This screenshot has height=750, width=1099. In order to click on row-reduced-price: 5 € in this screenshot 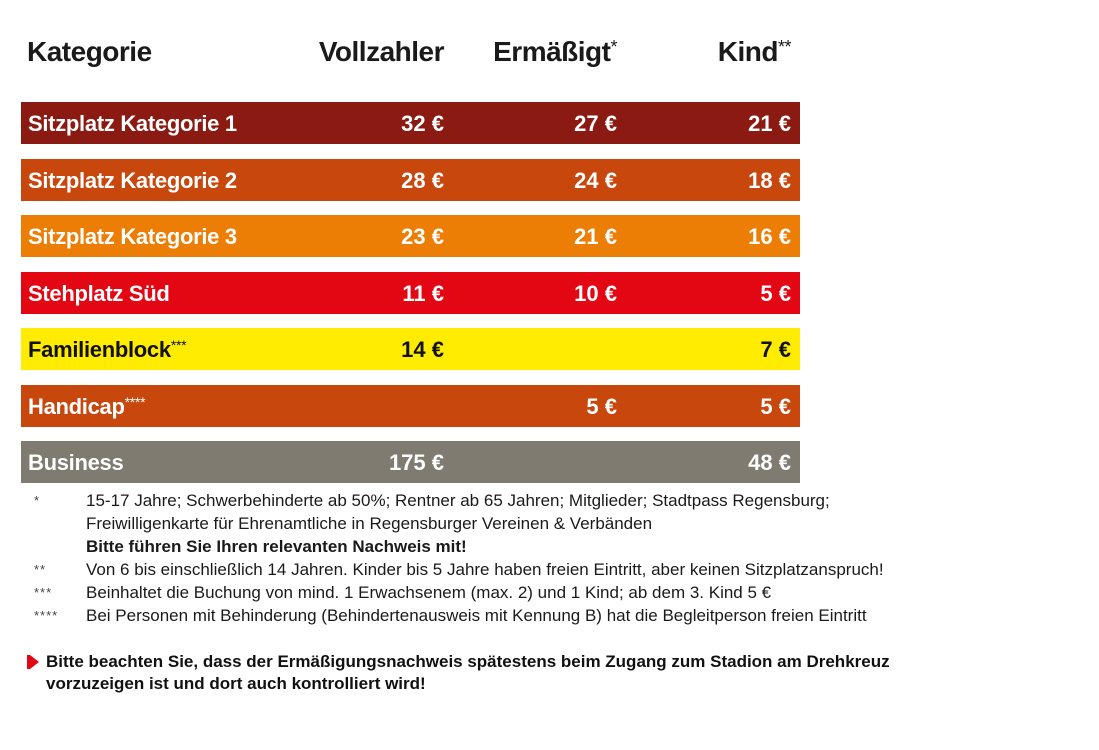, I will do `click(601, 406)`.